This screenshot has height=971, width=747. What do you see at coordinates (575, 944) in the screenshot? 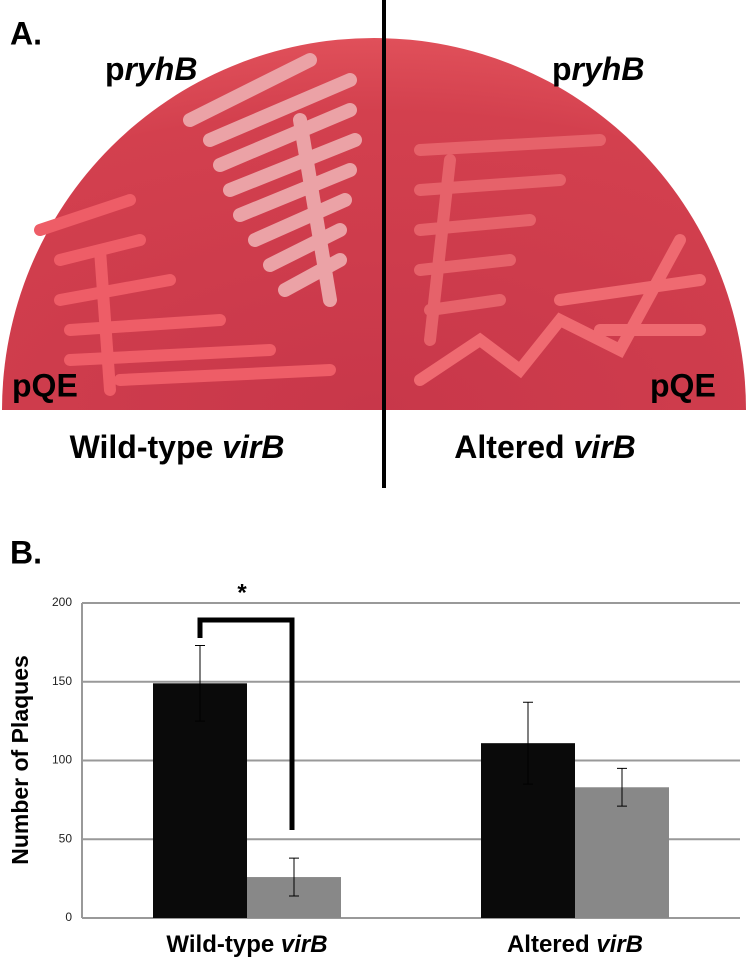
I see `x-tick-label: Altered virB` at bounding box center [575, 944].